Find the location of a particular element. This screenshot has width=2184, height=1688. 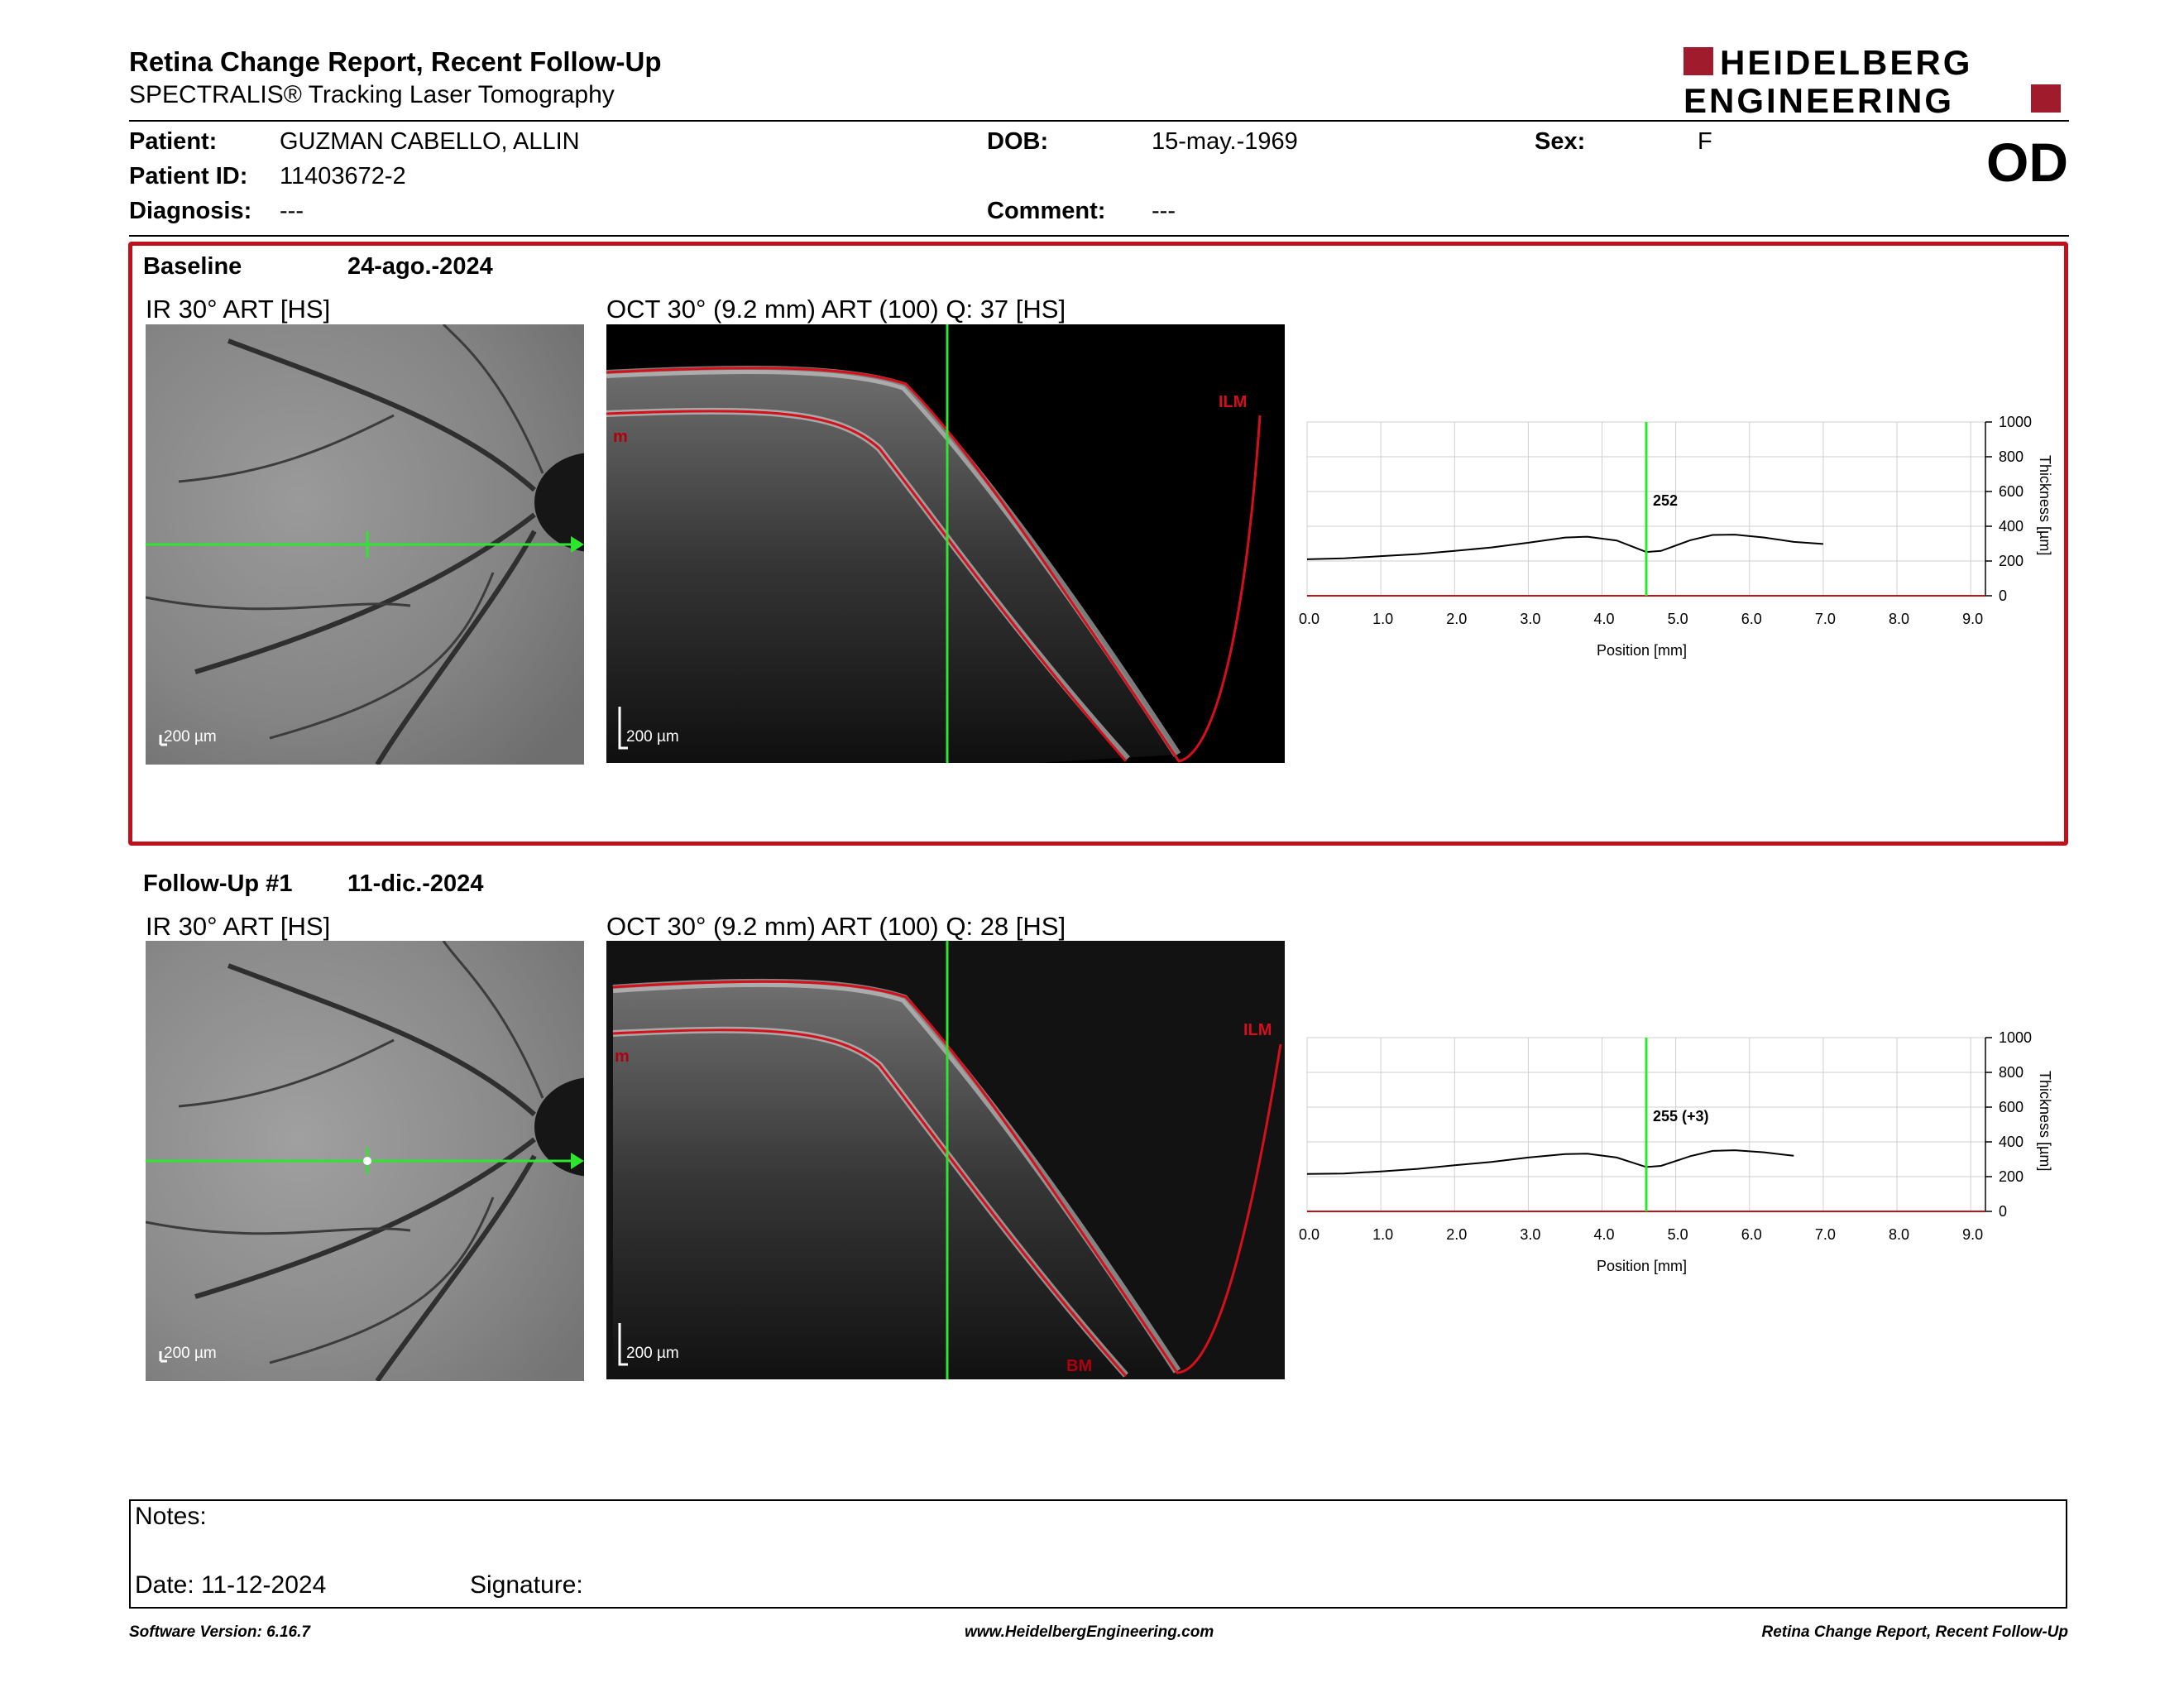

baseline-oct-scale: 200 µm is located at coordinates (652, 737).